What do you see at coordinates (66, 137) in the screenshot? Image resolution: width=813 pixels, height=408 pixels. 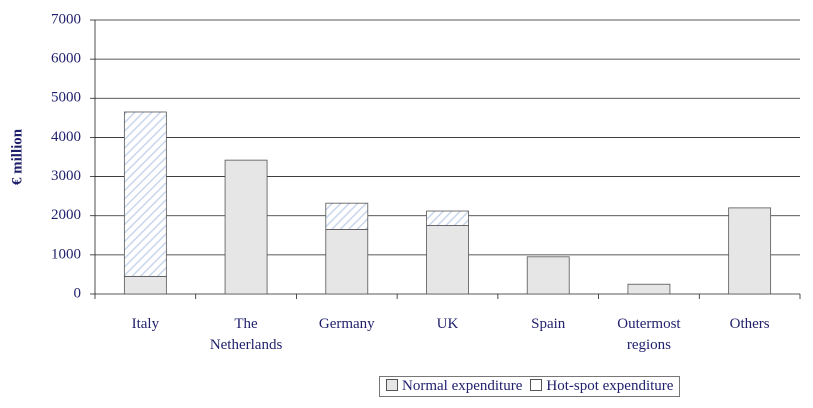 I see `y-tick-label: 4000` at bounding box center [66, 137].